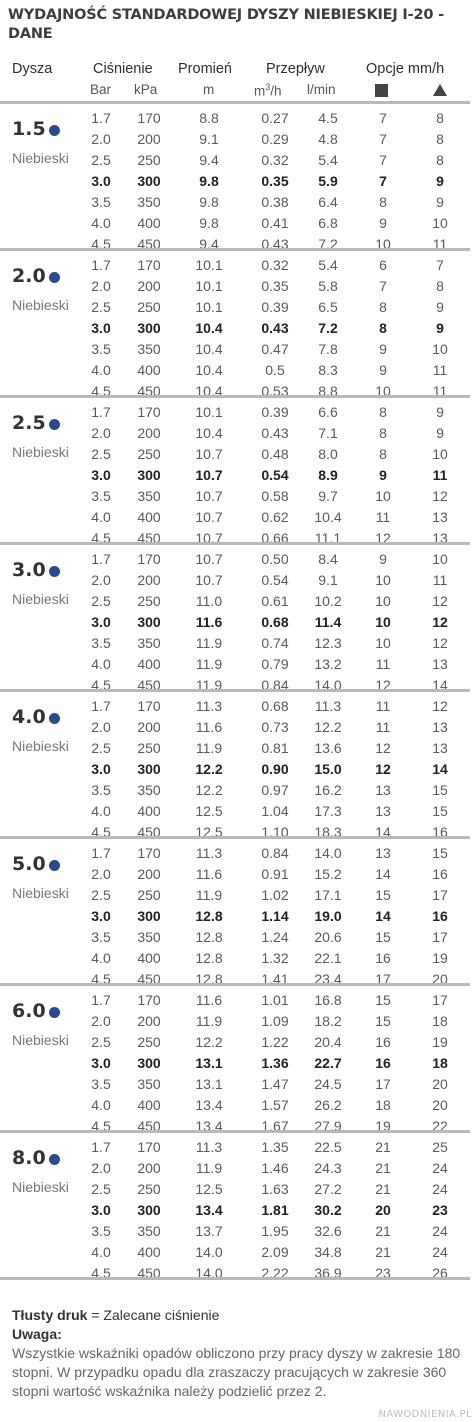  Describe the element at coordinates (383, 727) in the screenshot. I see `cell-sq: 11` at that location.